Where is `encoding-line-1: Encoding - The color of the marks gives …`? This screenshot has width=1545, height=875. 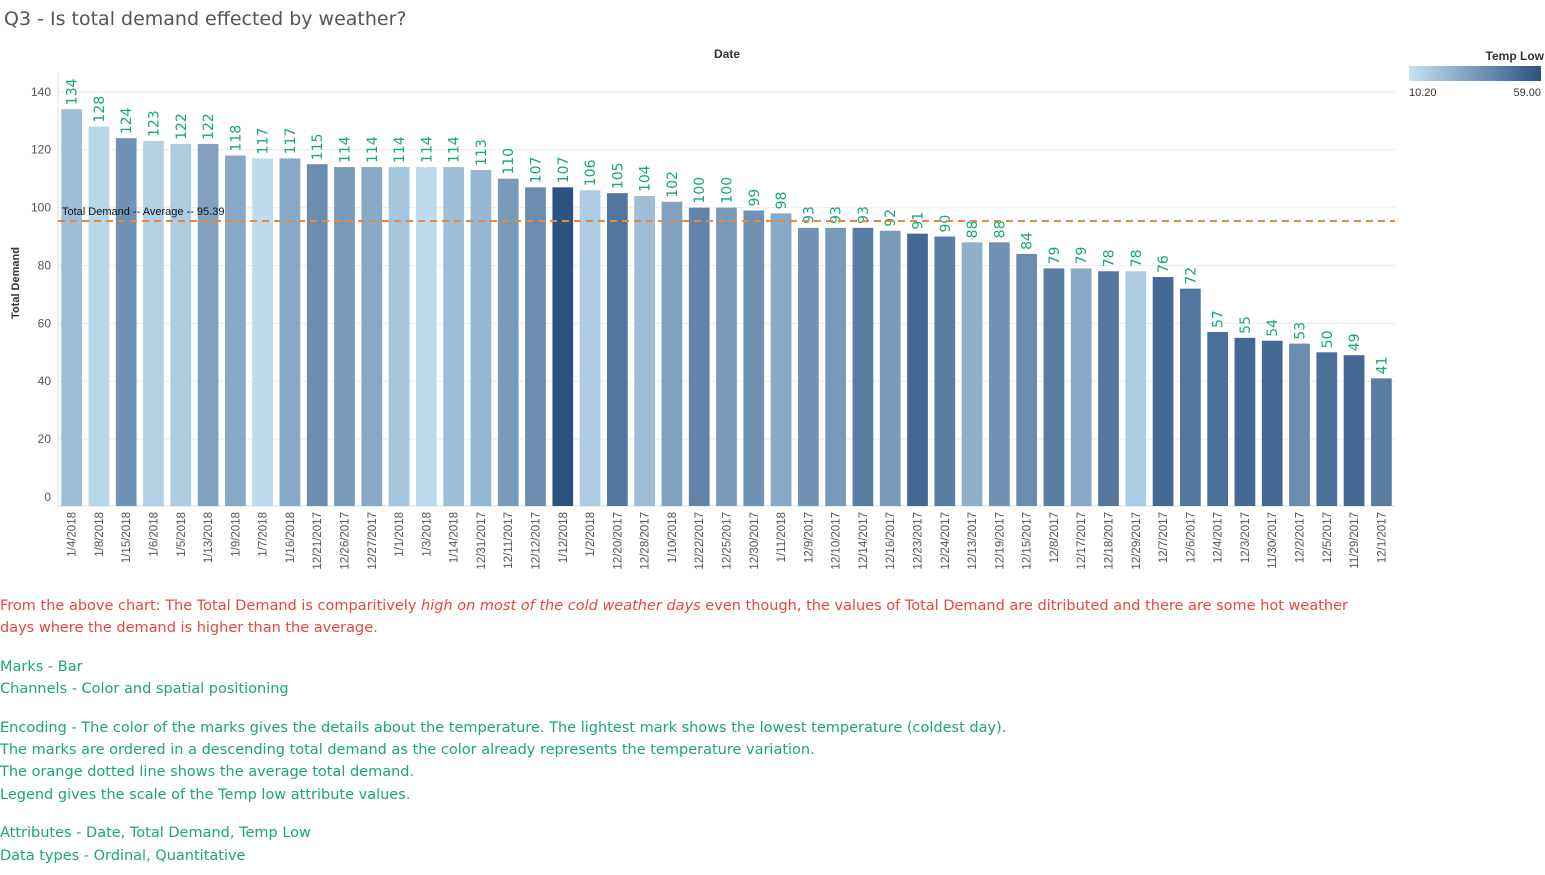 encoding-line-1: Encoding - The color of the marks gives … is located at coordinates (503, 728).